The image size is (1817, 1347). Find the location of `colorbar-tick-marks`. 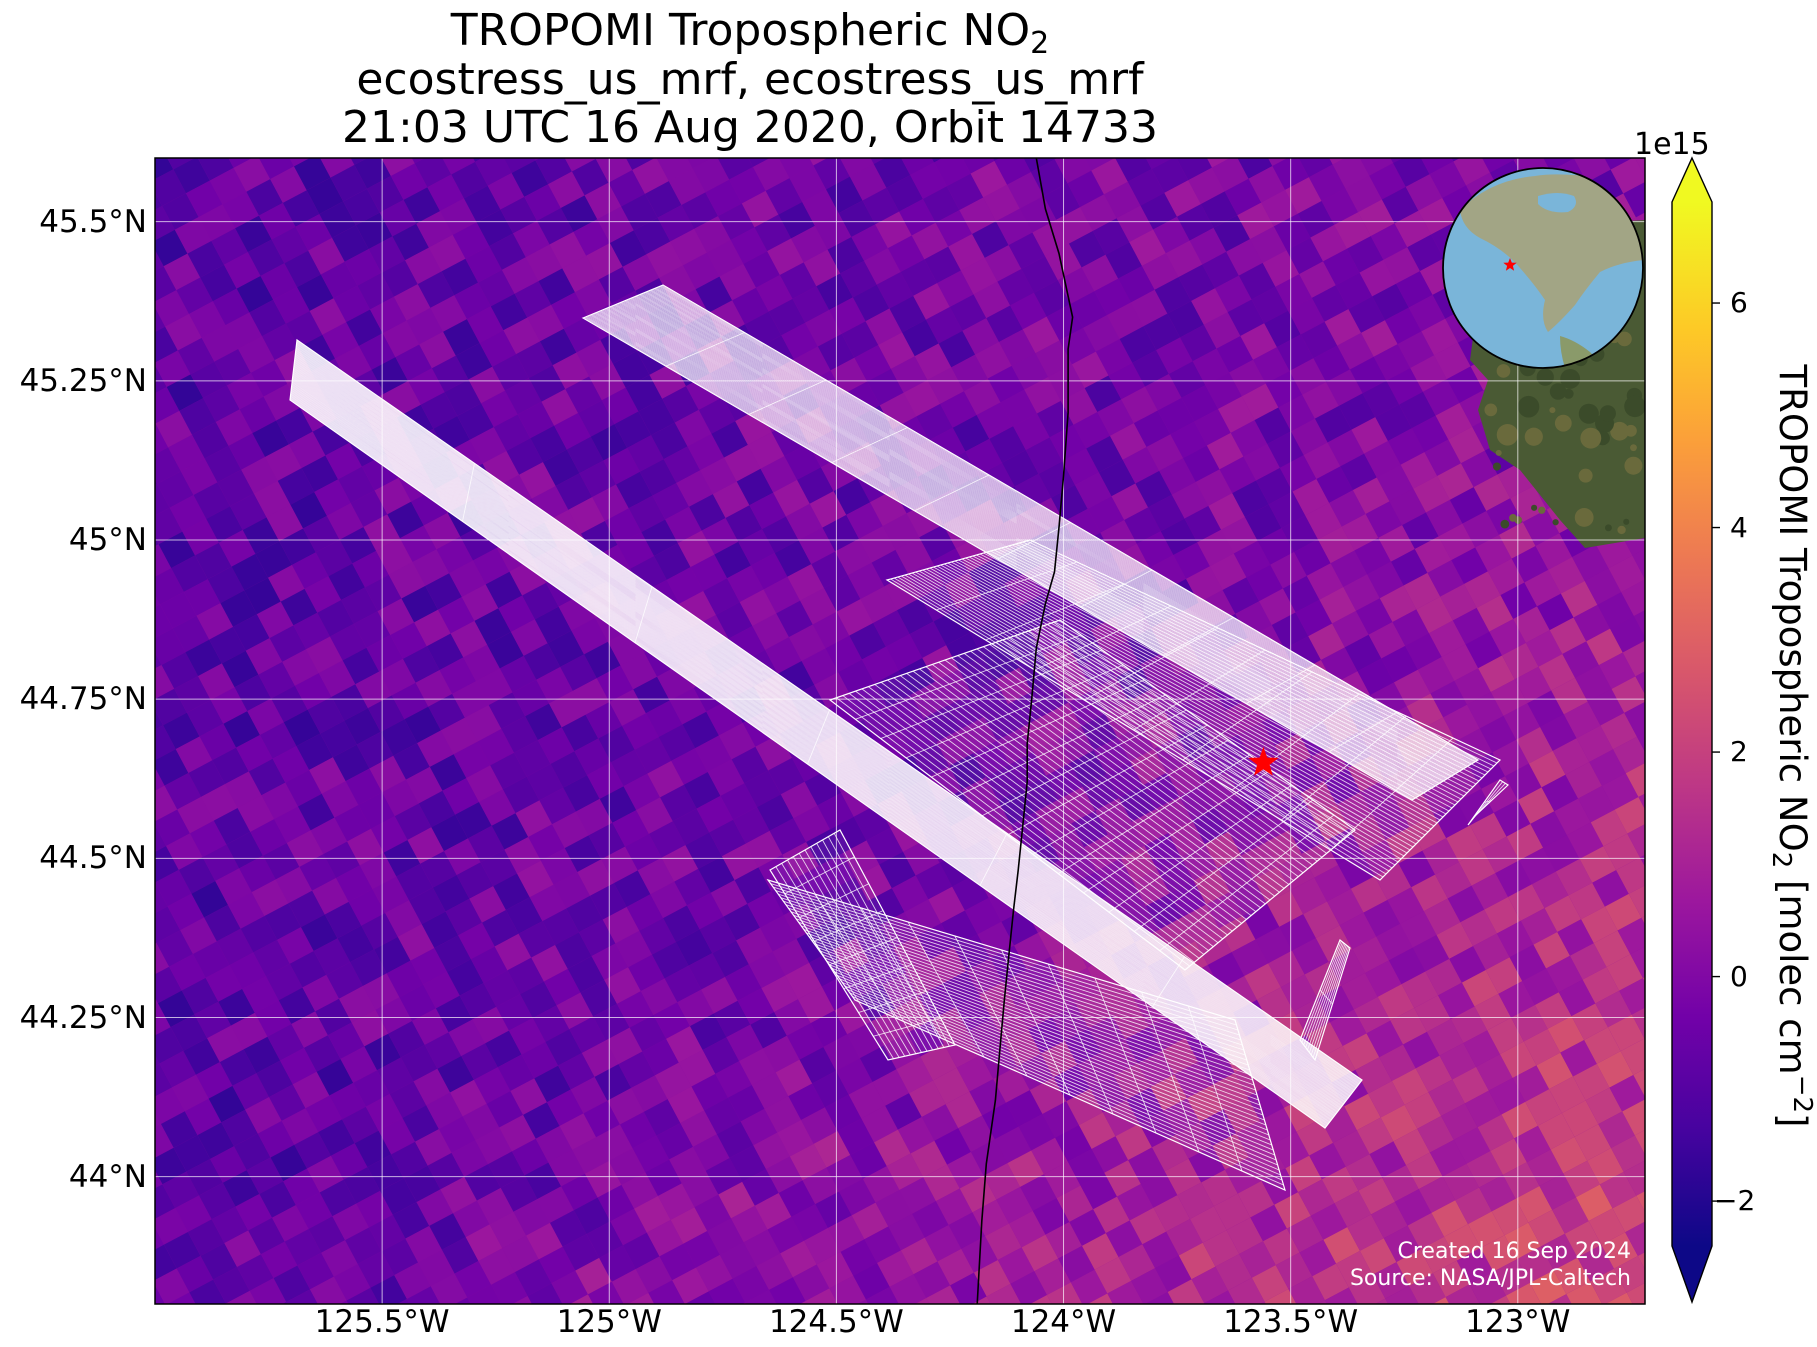

colorbar-tick-marks is located at coordinates (1716, 752).